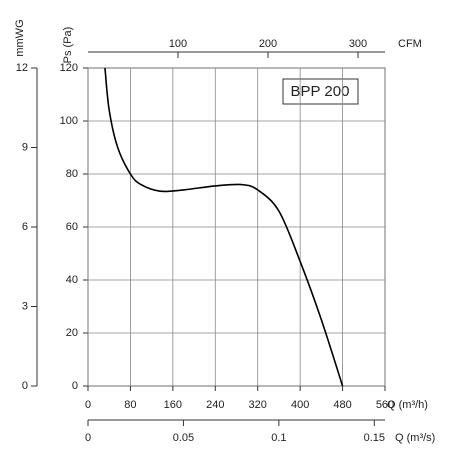 The image size is (458, 458). I want to click on bottom-tick-label: 0, so click(88, 438).